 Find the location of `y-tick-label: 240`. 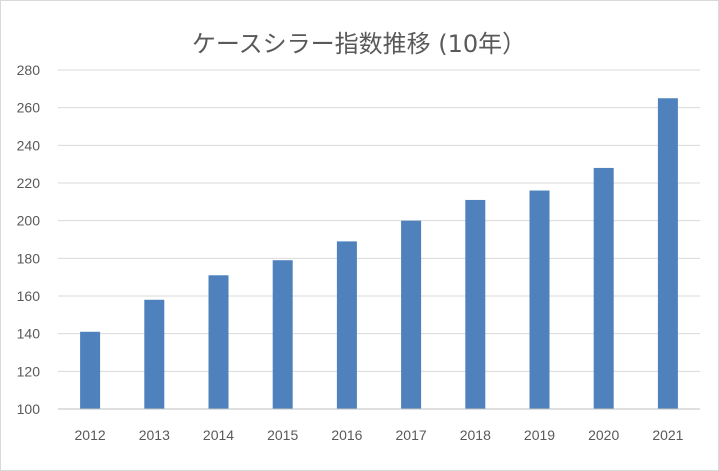

y-tick-label: 240 is located at coordinates (29, 145).